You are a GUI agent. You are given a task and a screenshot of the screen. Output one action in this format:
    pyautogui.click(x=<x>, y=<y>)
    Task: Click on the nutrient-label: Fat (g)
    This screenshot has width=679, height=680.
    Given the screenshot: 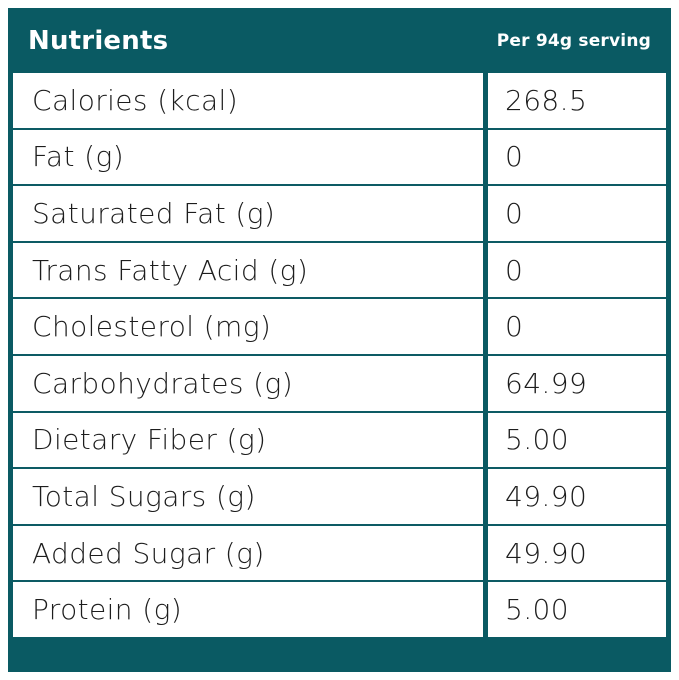 What is the action you would take?
    pyautogui.click(x=78, y=157)
    